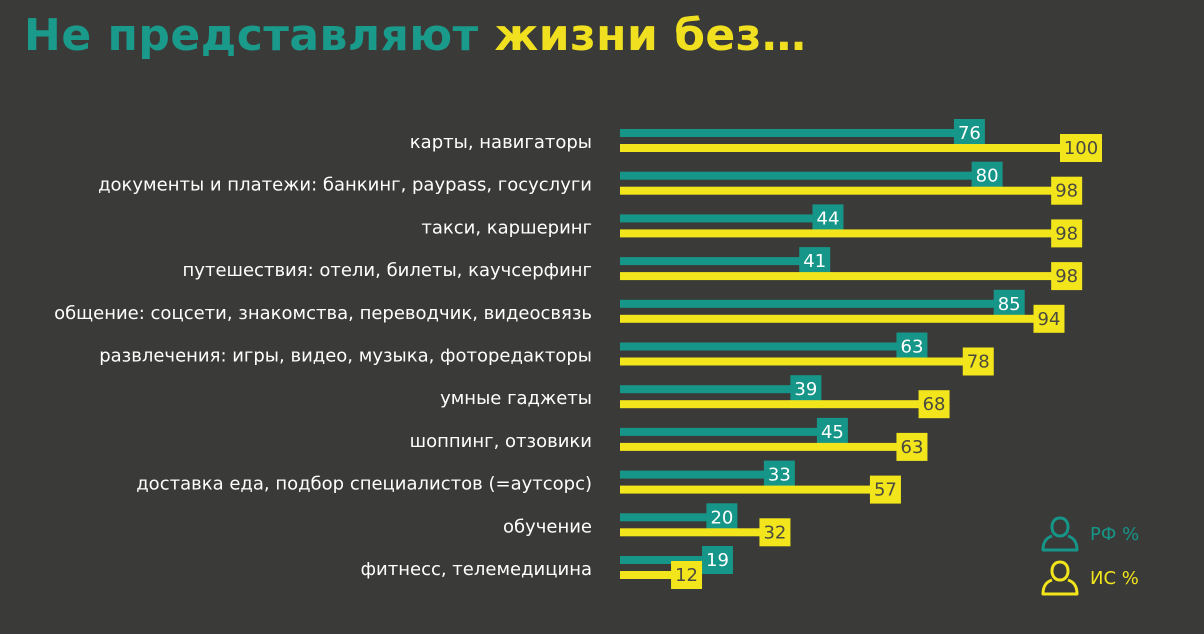 This screenshot has height=634, width=1204. I want to click on legend-label-is: ИС %, so click(1114, 578).